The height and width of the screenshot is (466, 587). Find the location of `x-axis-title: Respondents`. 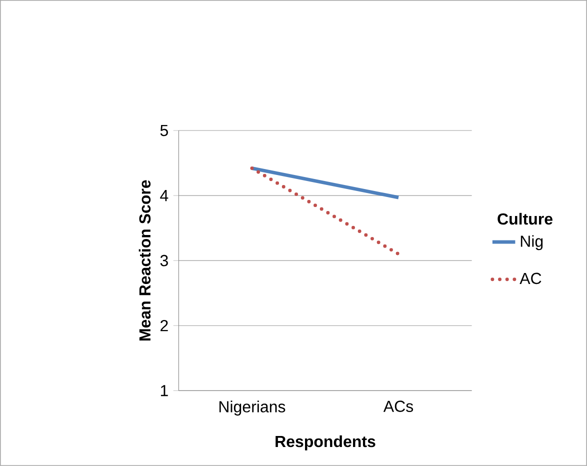

x-axis-title: Respondents is located at coordinates (326, 442).